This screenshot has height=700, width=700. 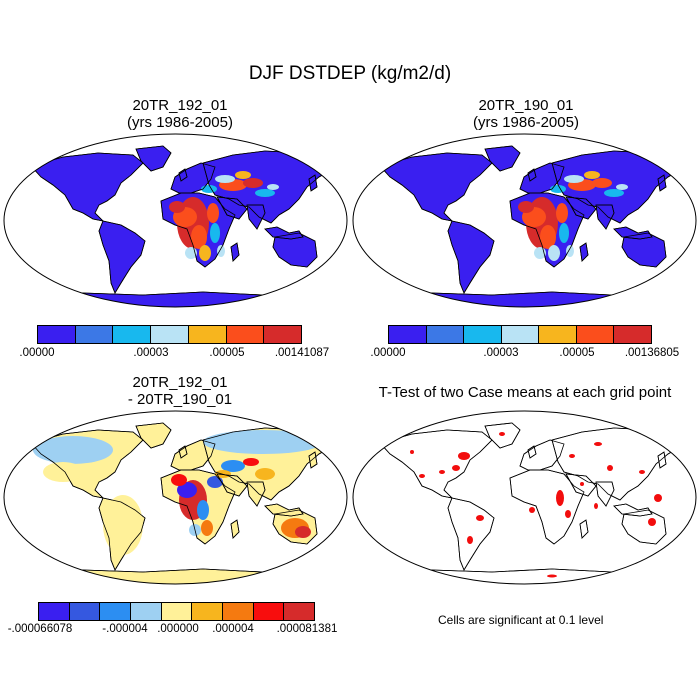 What do you see at coordinates (652, 353) in the screenshot?
I see `colorbar-2-label-3: .00136805` at bounding box center [652, 353].